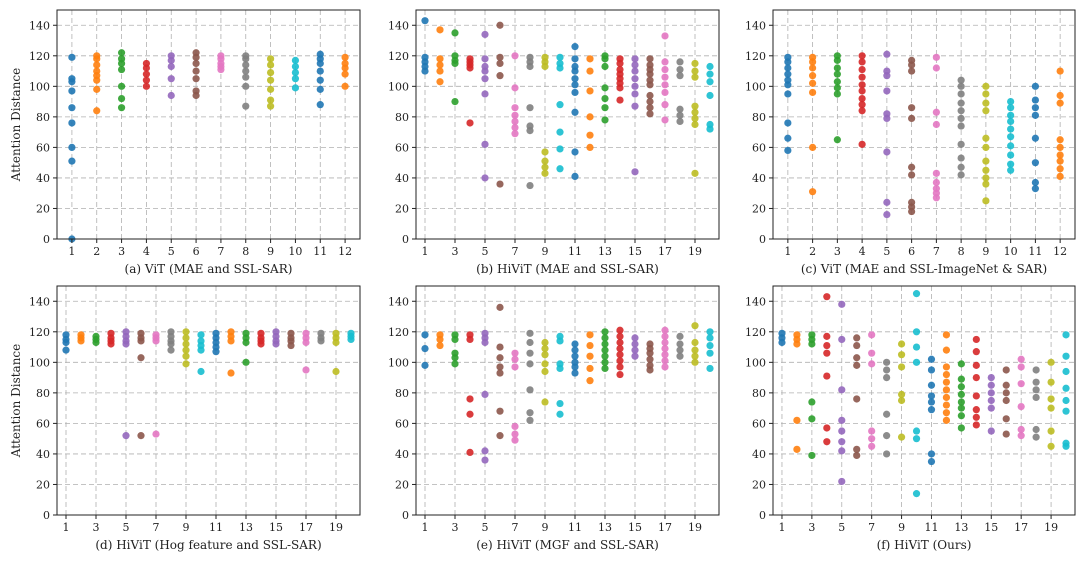 The image size is (1080, 561). What do you see at coordinates (336, 527) in the screenshot?
I see `x-tick-label: 19` at bounding box center [336, 527].